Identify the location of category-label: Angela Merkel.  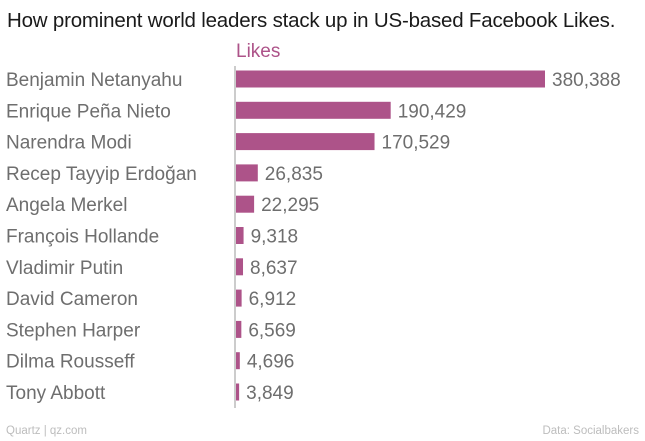
(66, 205).